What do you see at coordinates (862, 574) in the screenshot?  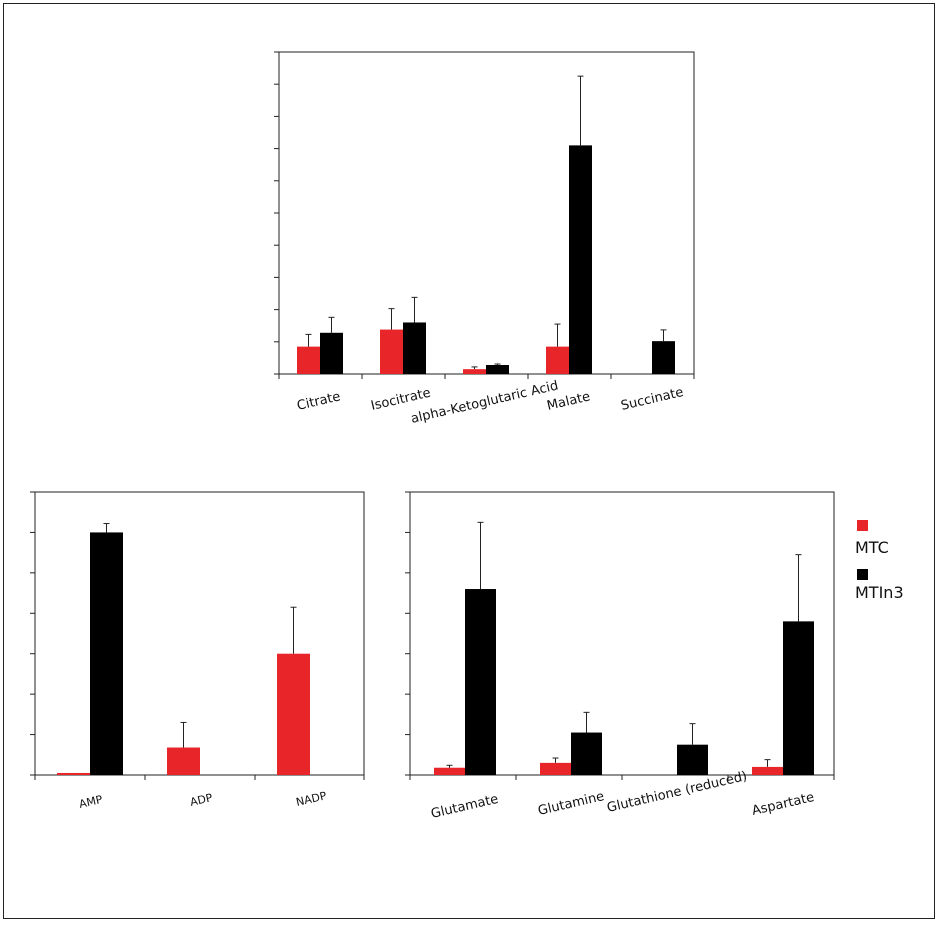 I see `legend-swatch-mtin3` at bounding box center [862, 574].